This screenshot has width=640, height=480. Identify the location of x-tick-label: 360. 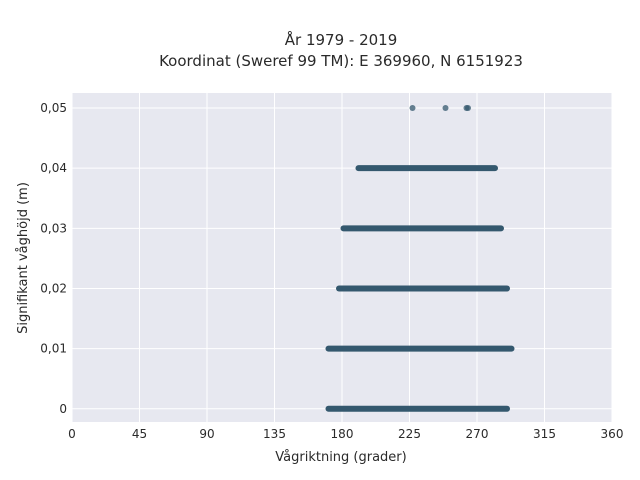
(612, 434).